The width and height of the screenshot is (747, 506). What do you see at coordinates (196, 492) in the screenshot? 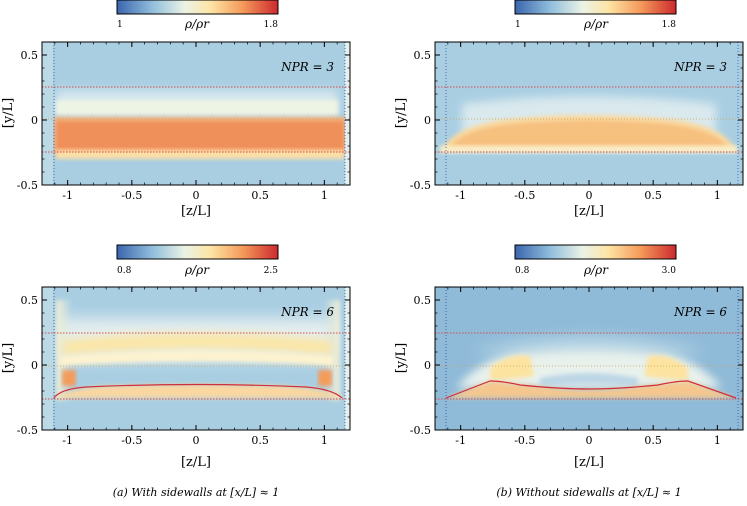
I see `caption-left: (a) With sidewalls at [x/L] ≈ 1` at bounding box center [196, 492].